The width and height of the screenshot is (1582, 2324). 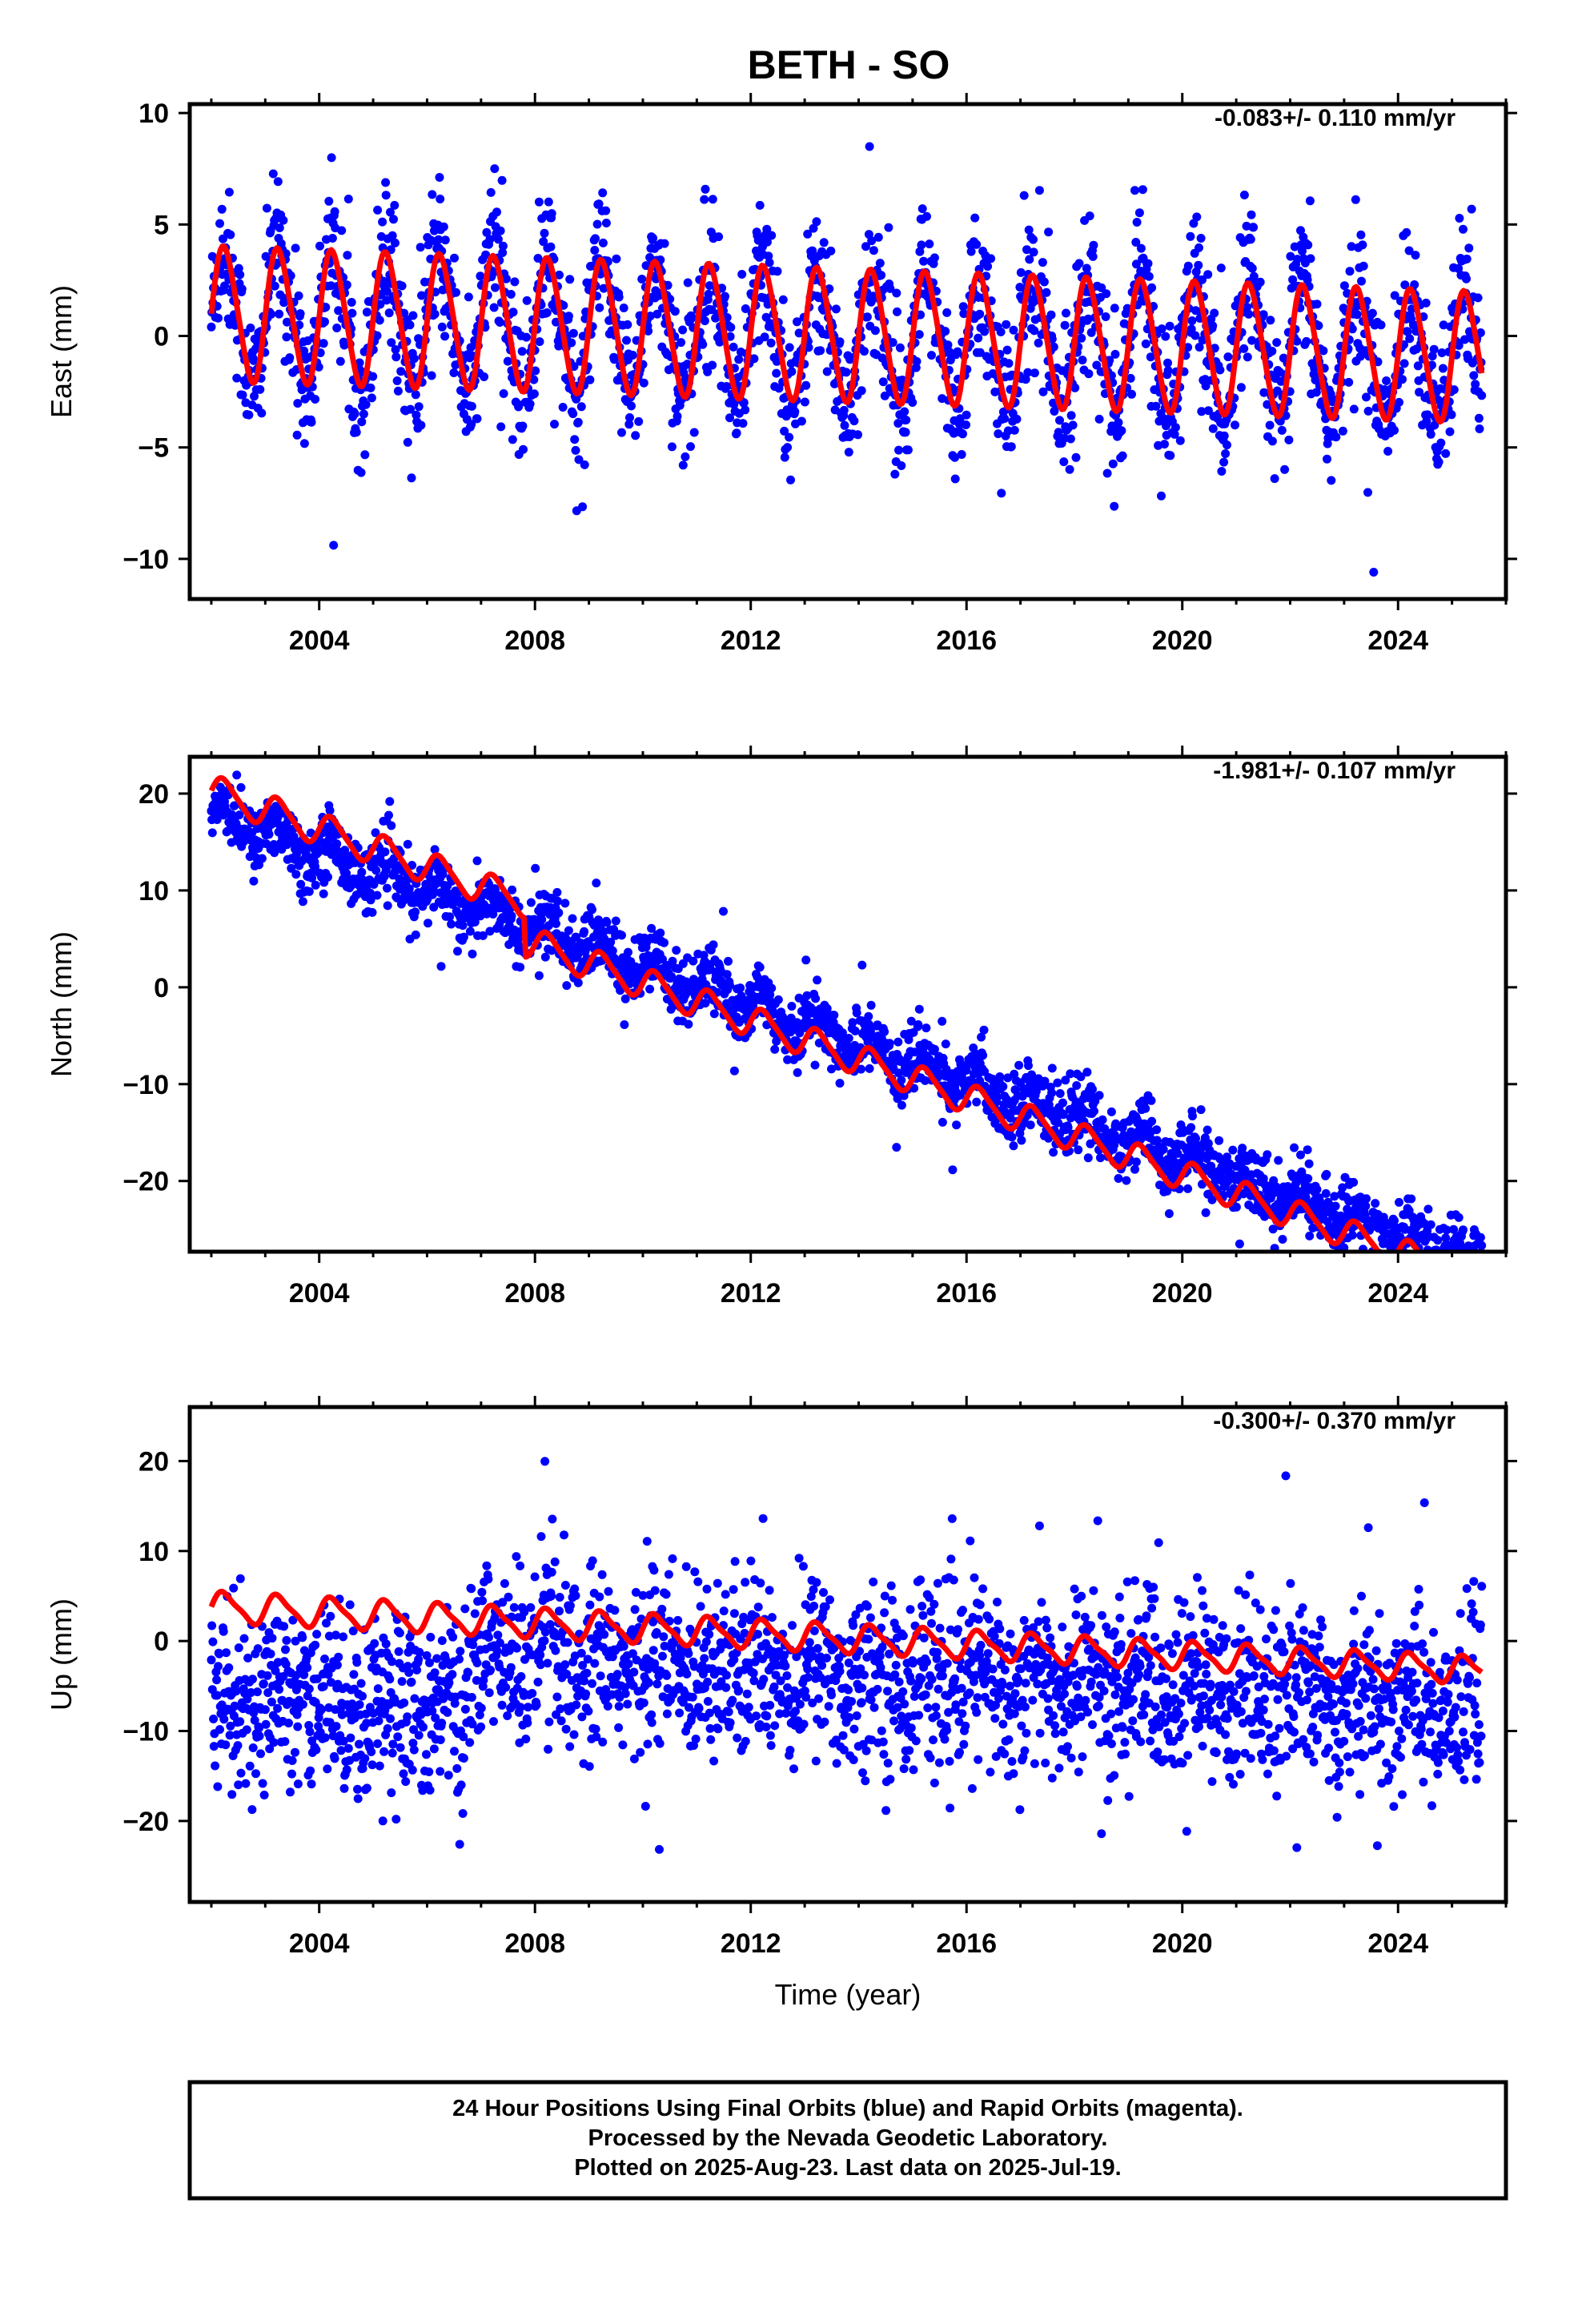 I want to click on x-tick-label: 2016, so click(x=966, y=640).